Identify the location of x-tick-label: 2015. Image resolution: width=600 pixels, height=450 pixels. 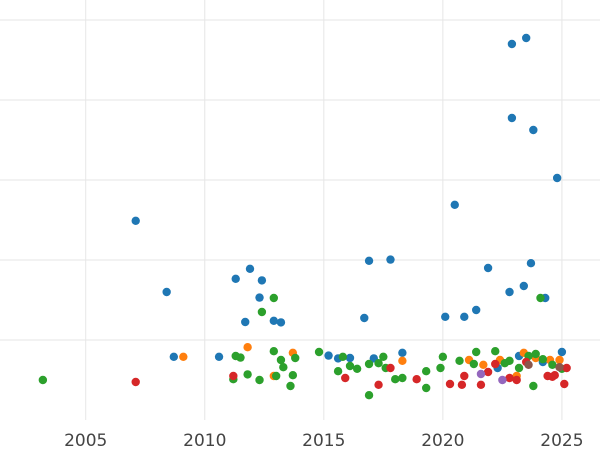
(323, 440).